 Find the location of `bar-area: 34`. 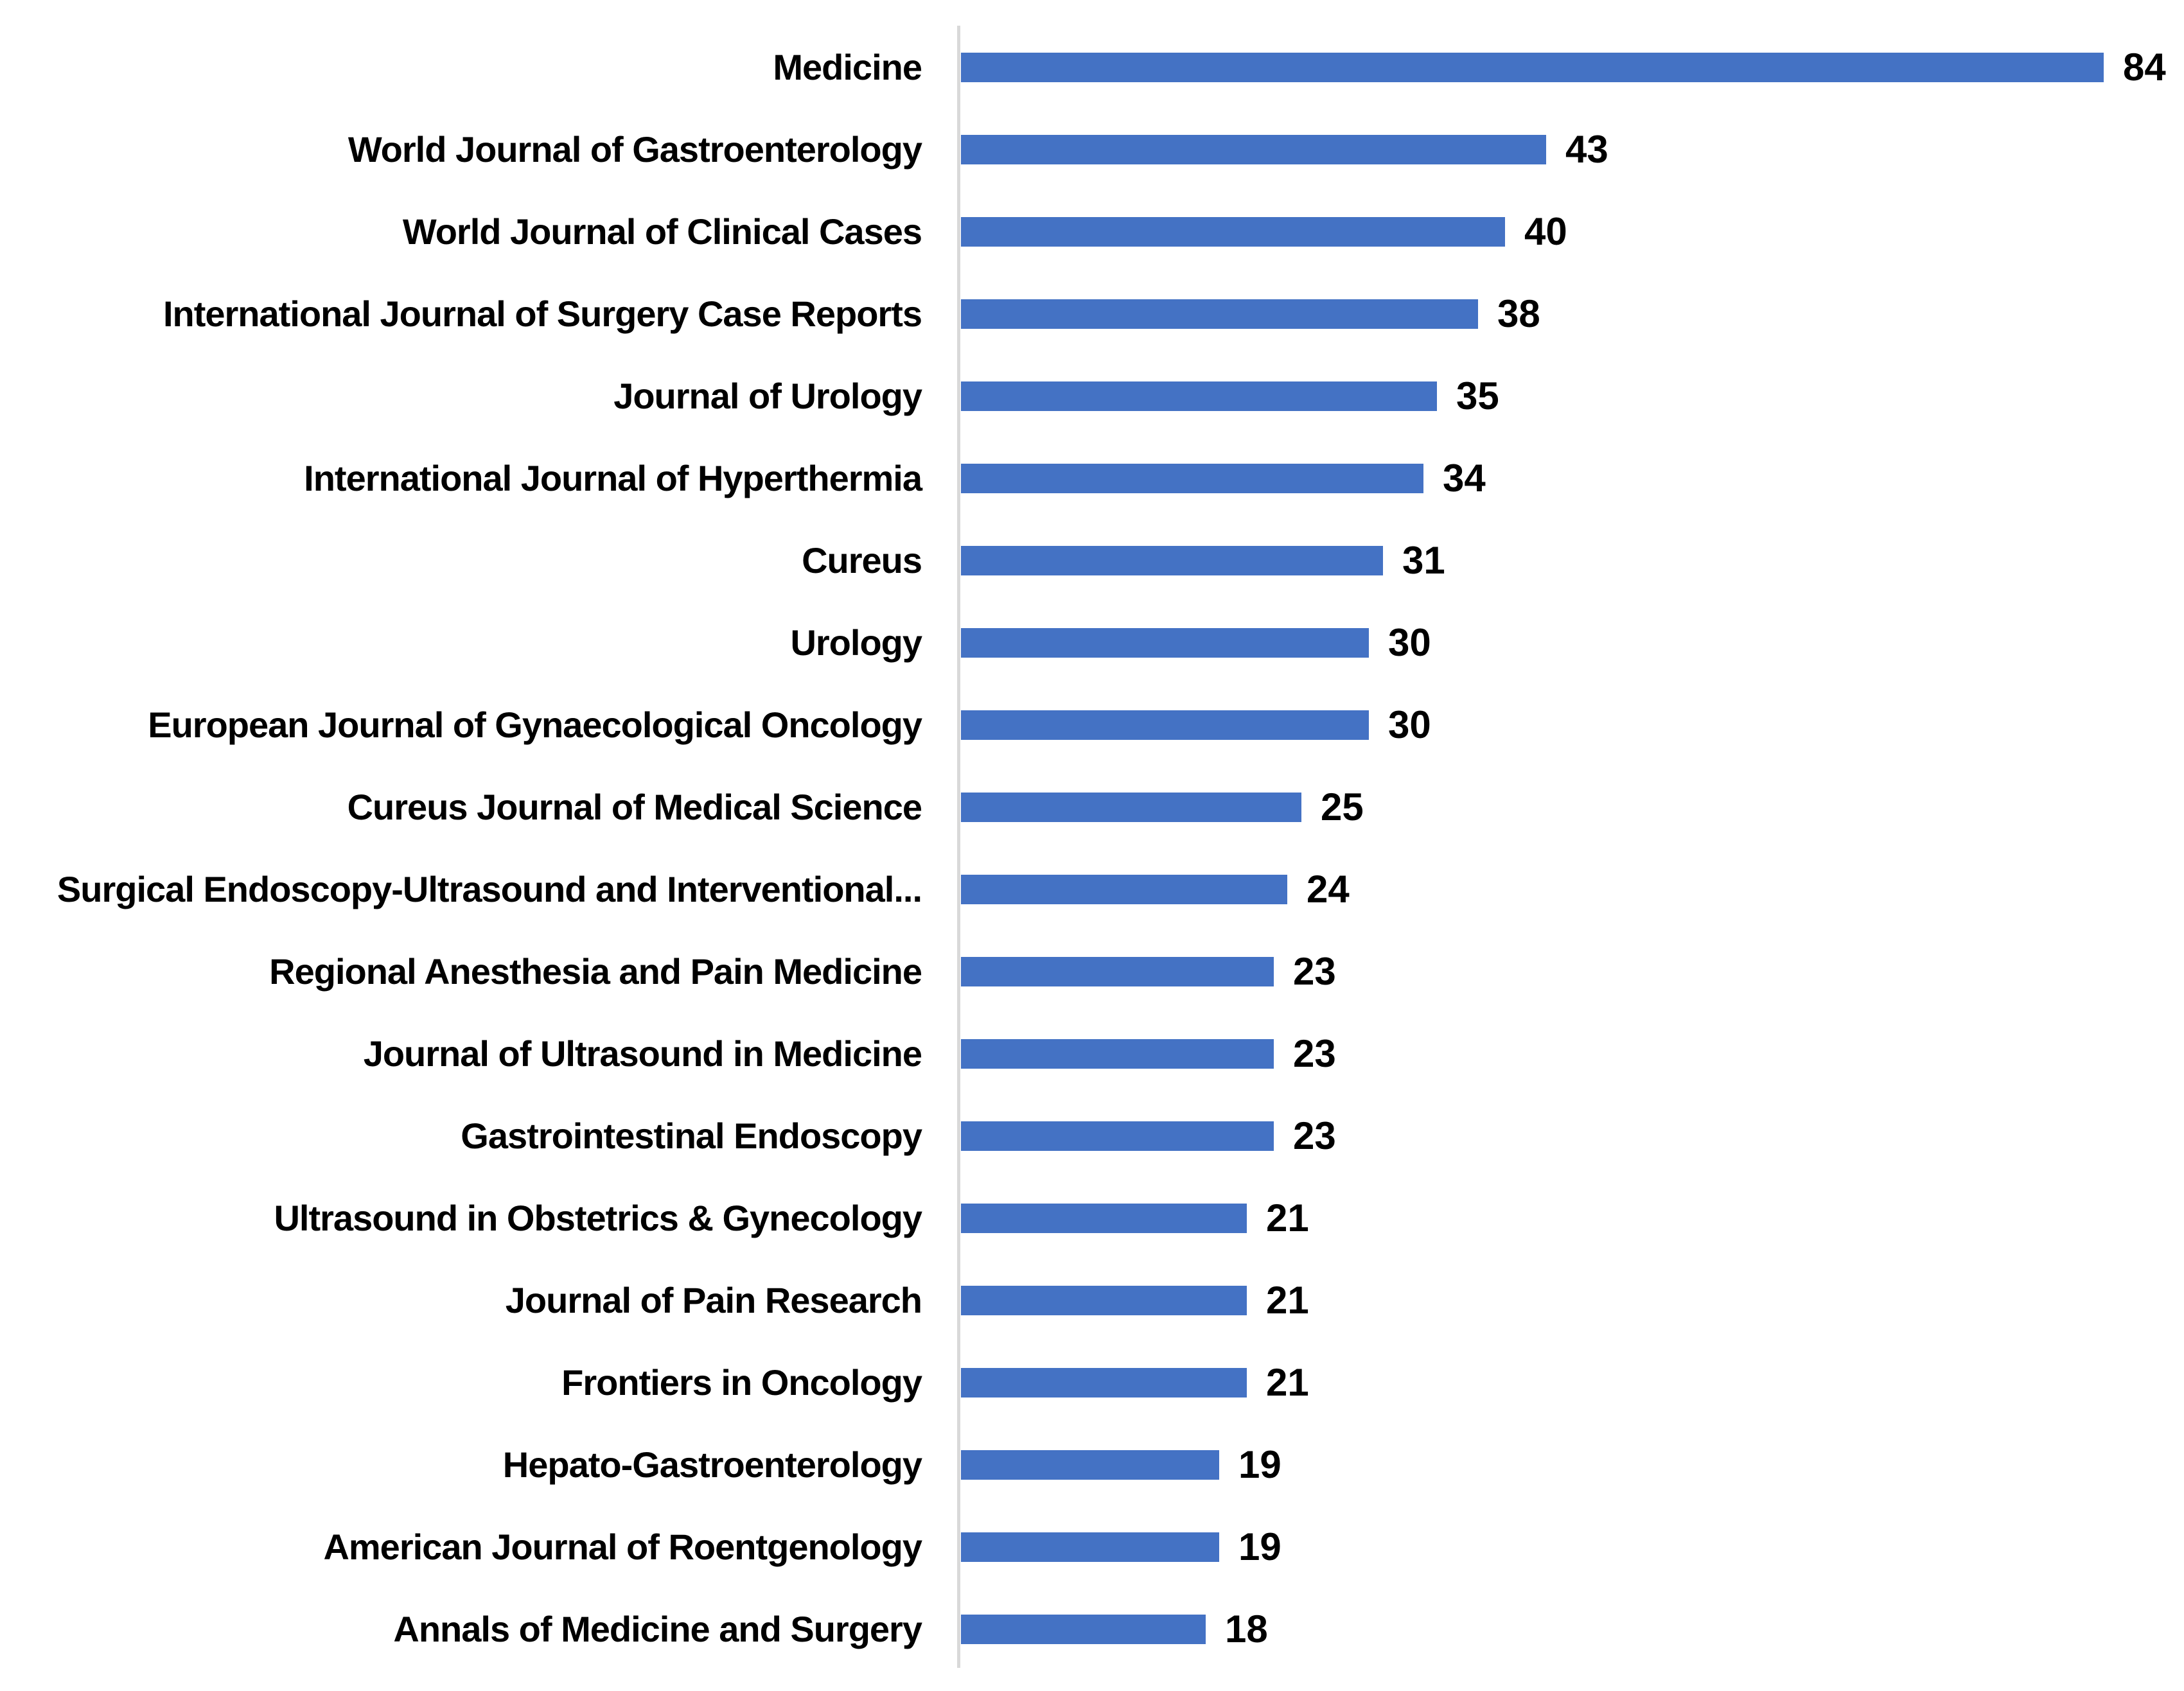

bar-area: 34 is located at coordinates (1553, 478).